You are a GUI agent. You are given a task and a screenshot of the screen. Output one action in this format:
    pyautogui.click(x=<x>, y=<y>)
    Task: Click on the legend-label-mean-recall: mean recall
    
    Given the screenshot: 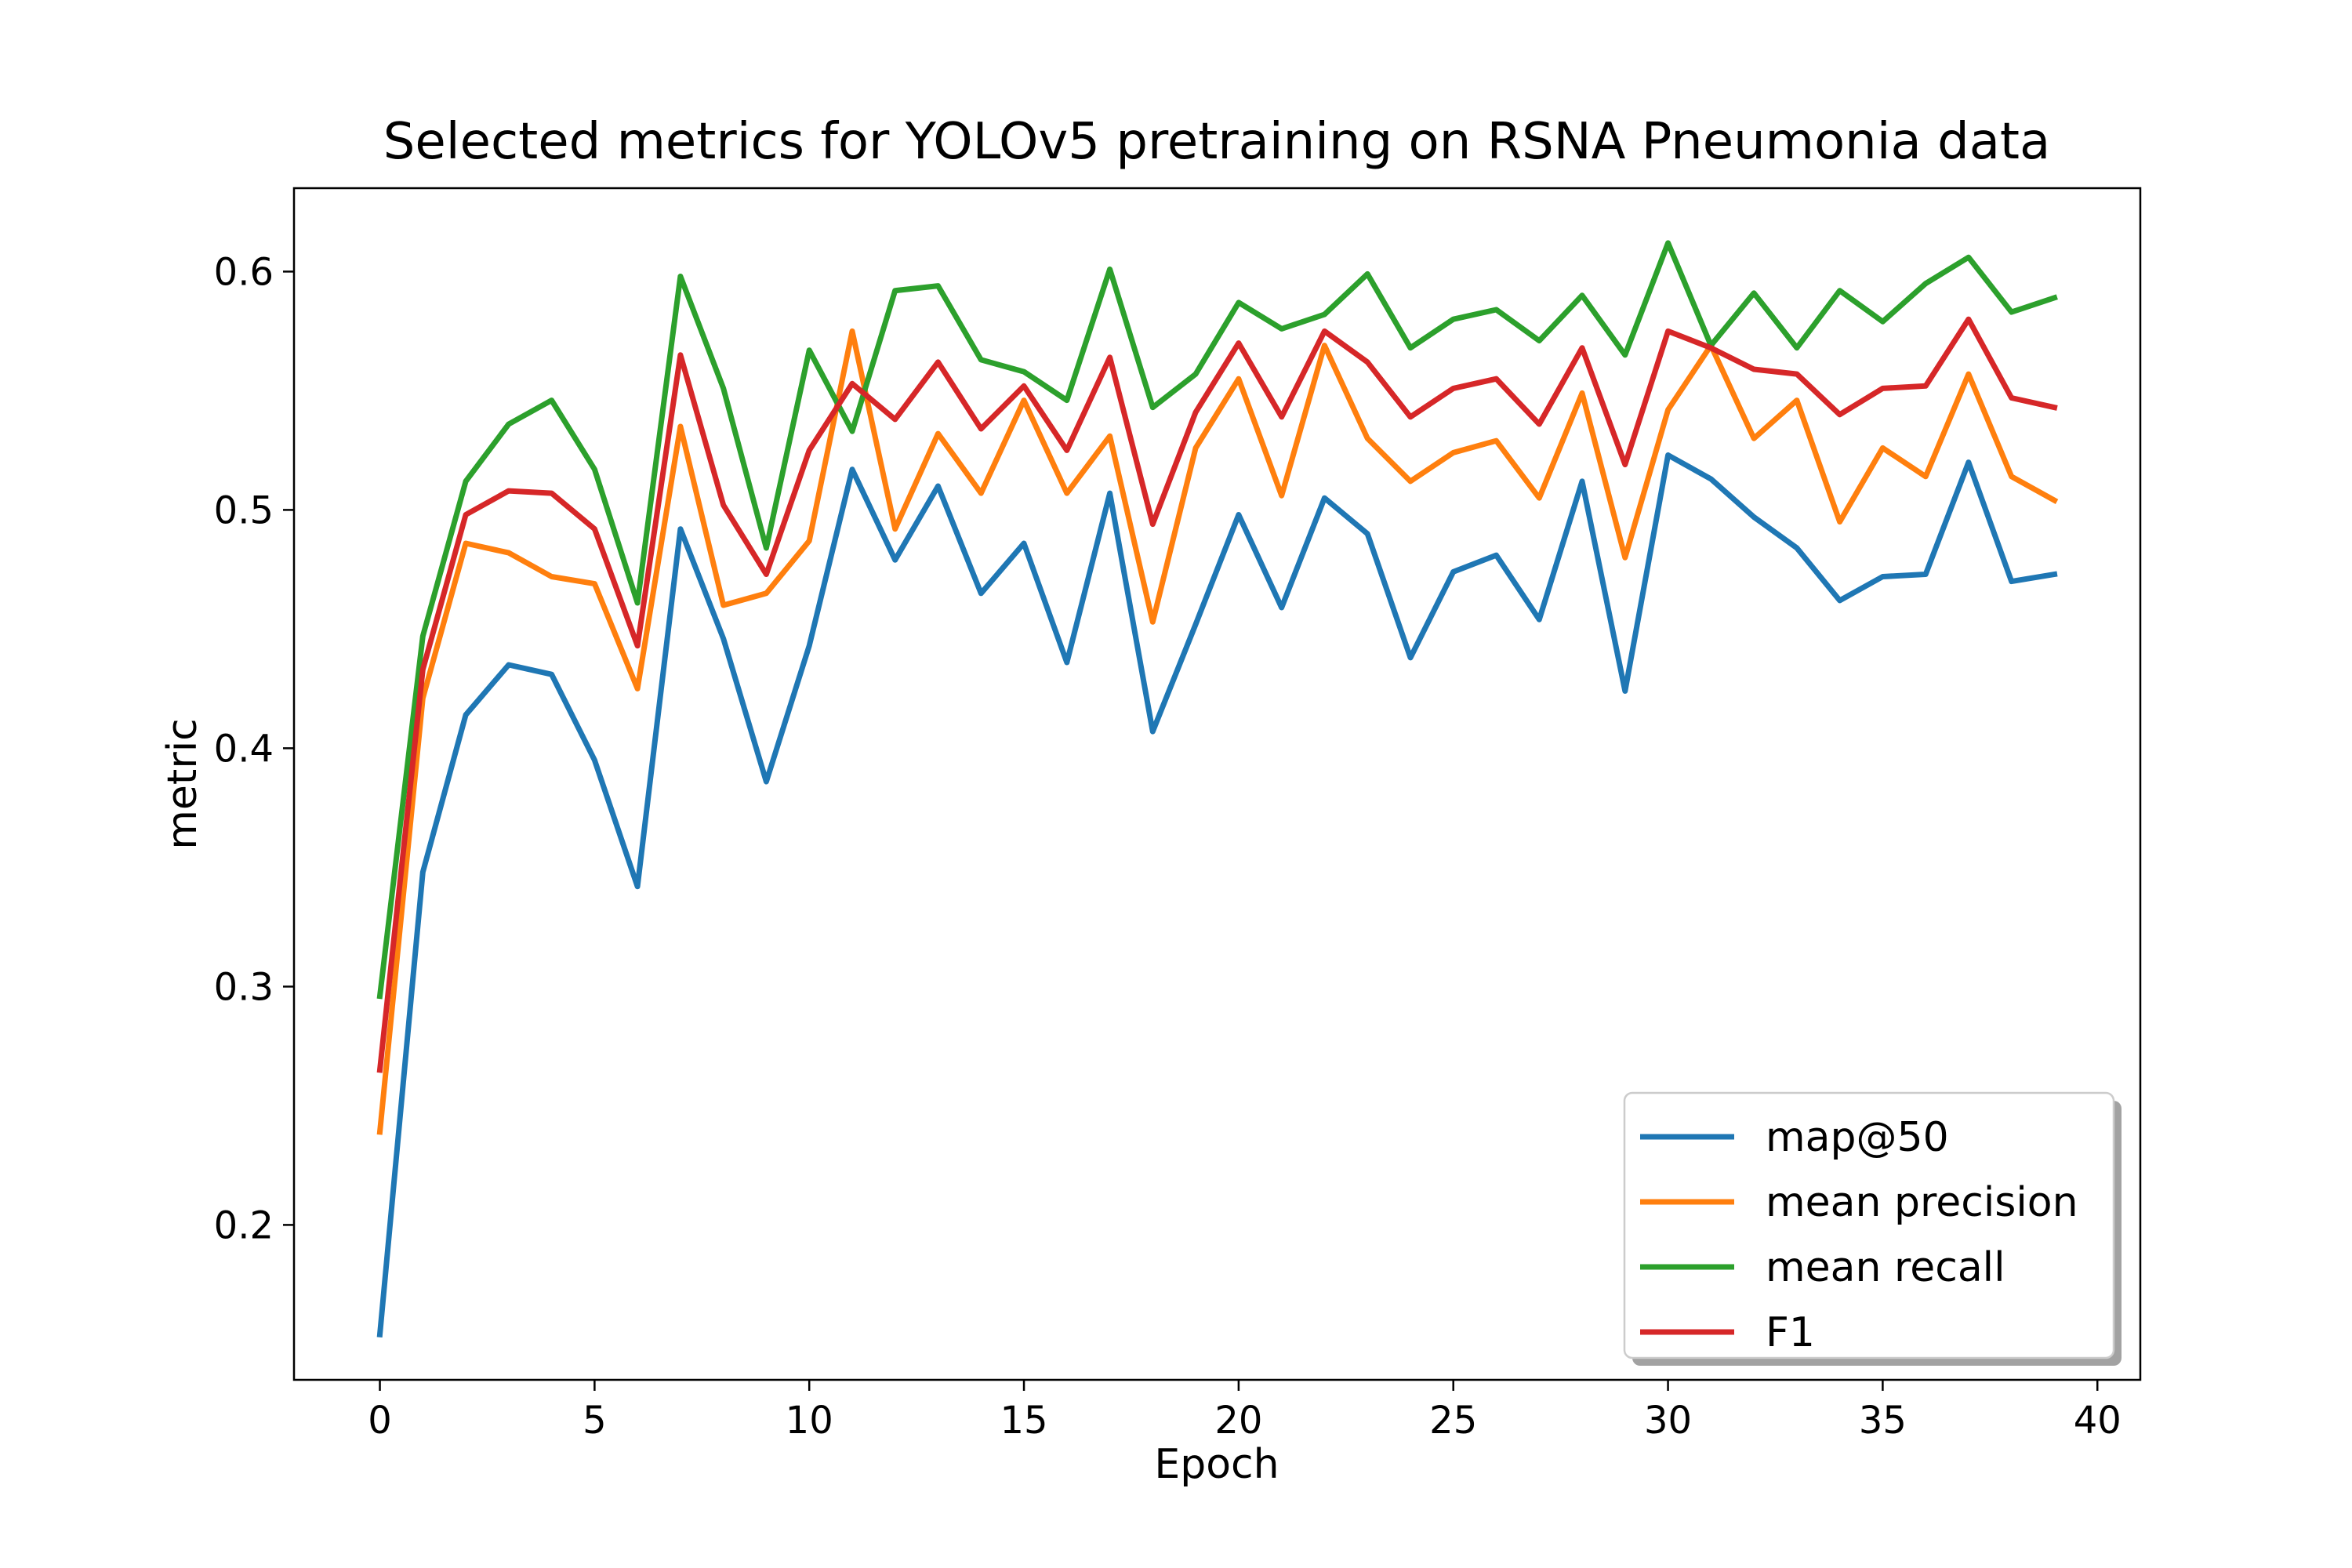 What is the action you would take?
    pyautogui.click(x=1885, y=1267)
    